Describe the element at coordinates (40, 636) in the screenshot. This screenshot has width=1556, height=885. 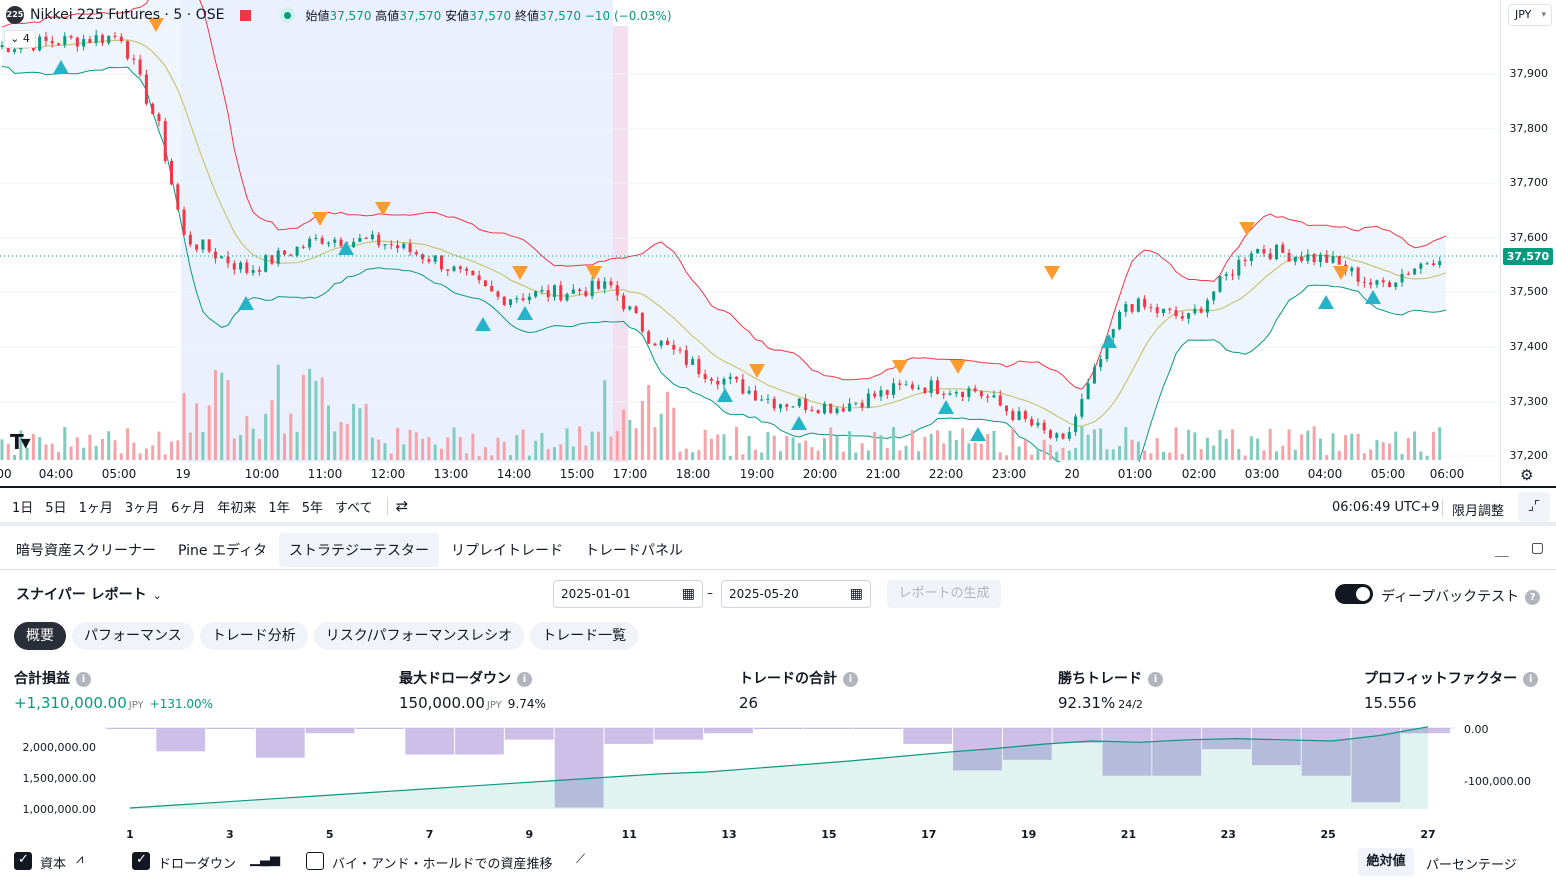
I see `report-subtab: 概要` at that location.